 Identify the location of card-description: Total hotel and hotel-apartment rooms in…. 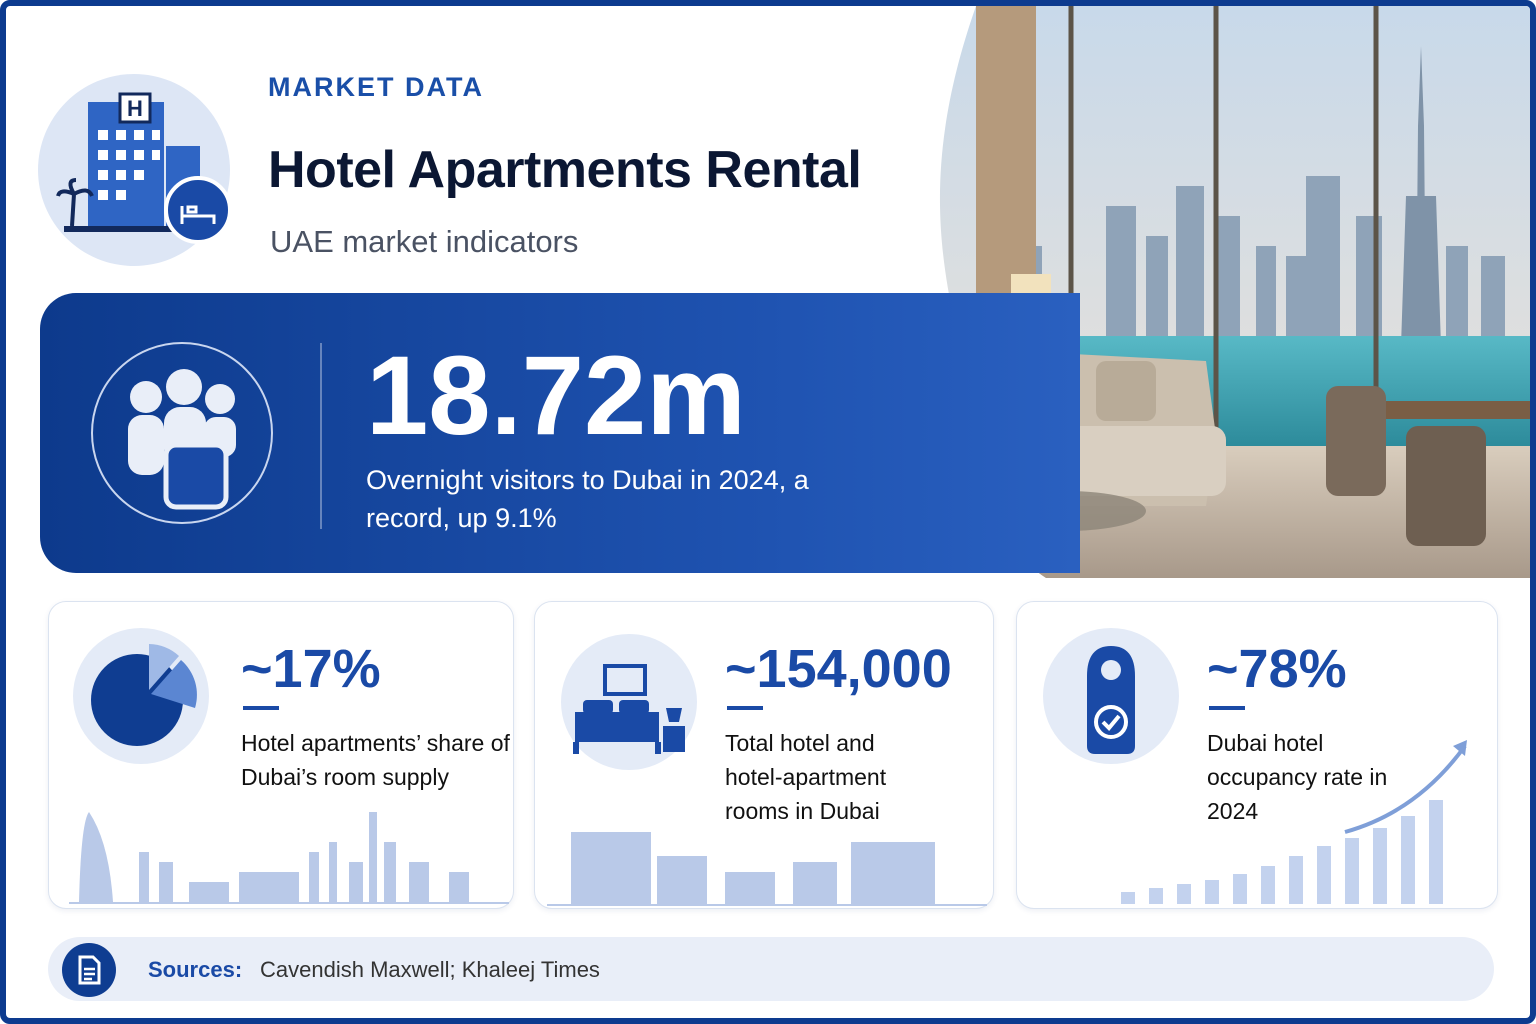
(806, 777).